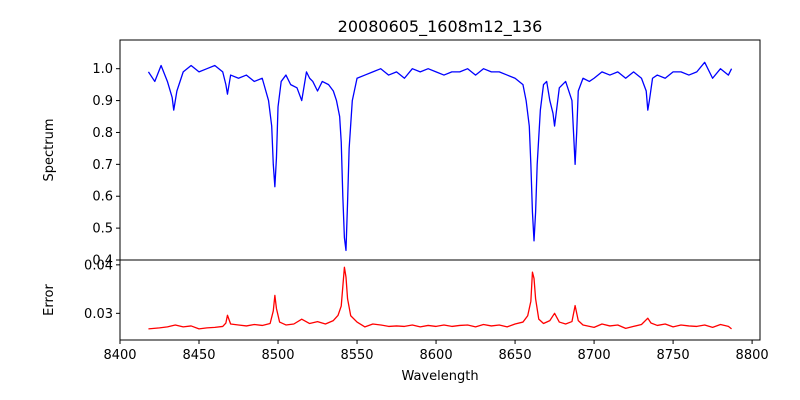  Describe the element at coordinates (102, 133) in the screenshot. I see `spectrum-y-tick-label-4: 0.8` at that location.